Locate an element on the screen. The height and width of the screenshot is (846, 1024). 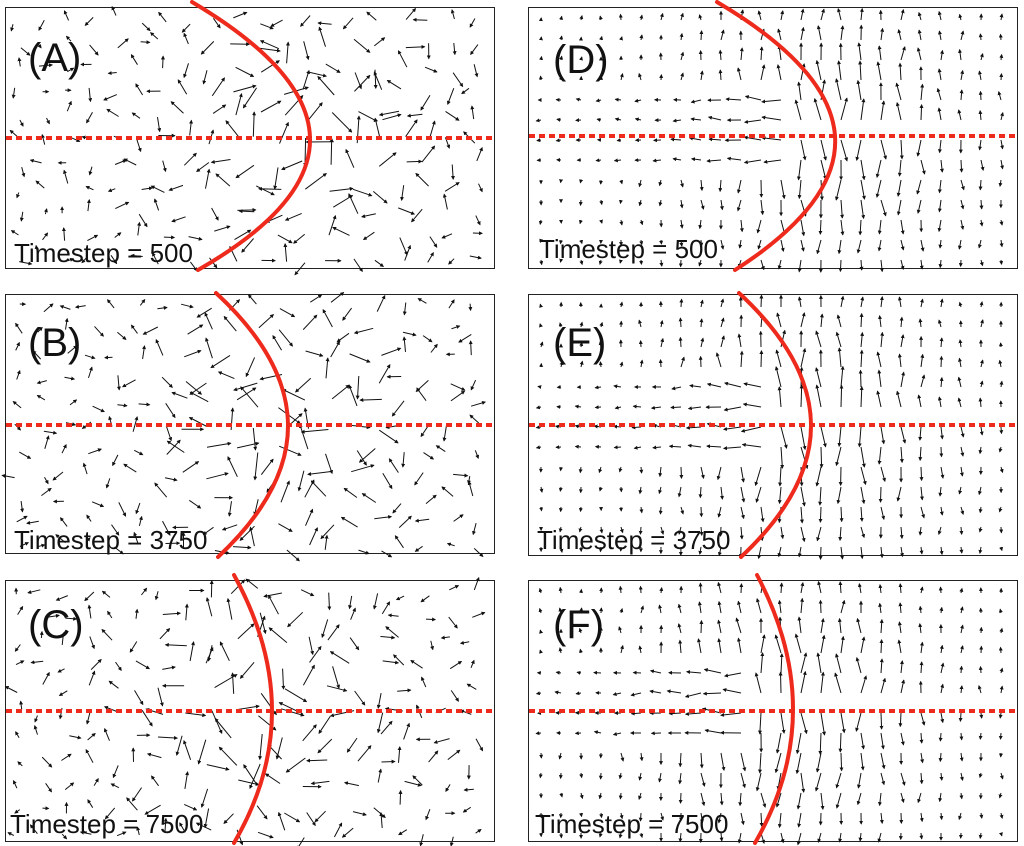
panel-label: (B) is located at coordinates (55, 343).